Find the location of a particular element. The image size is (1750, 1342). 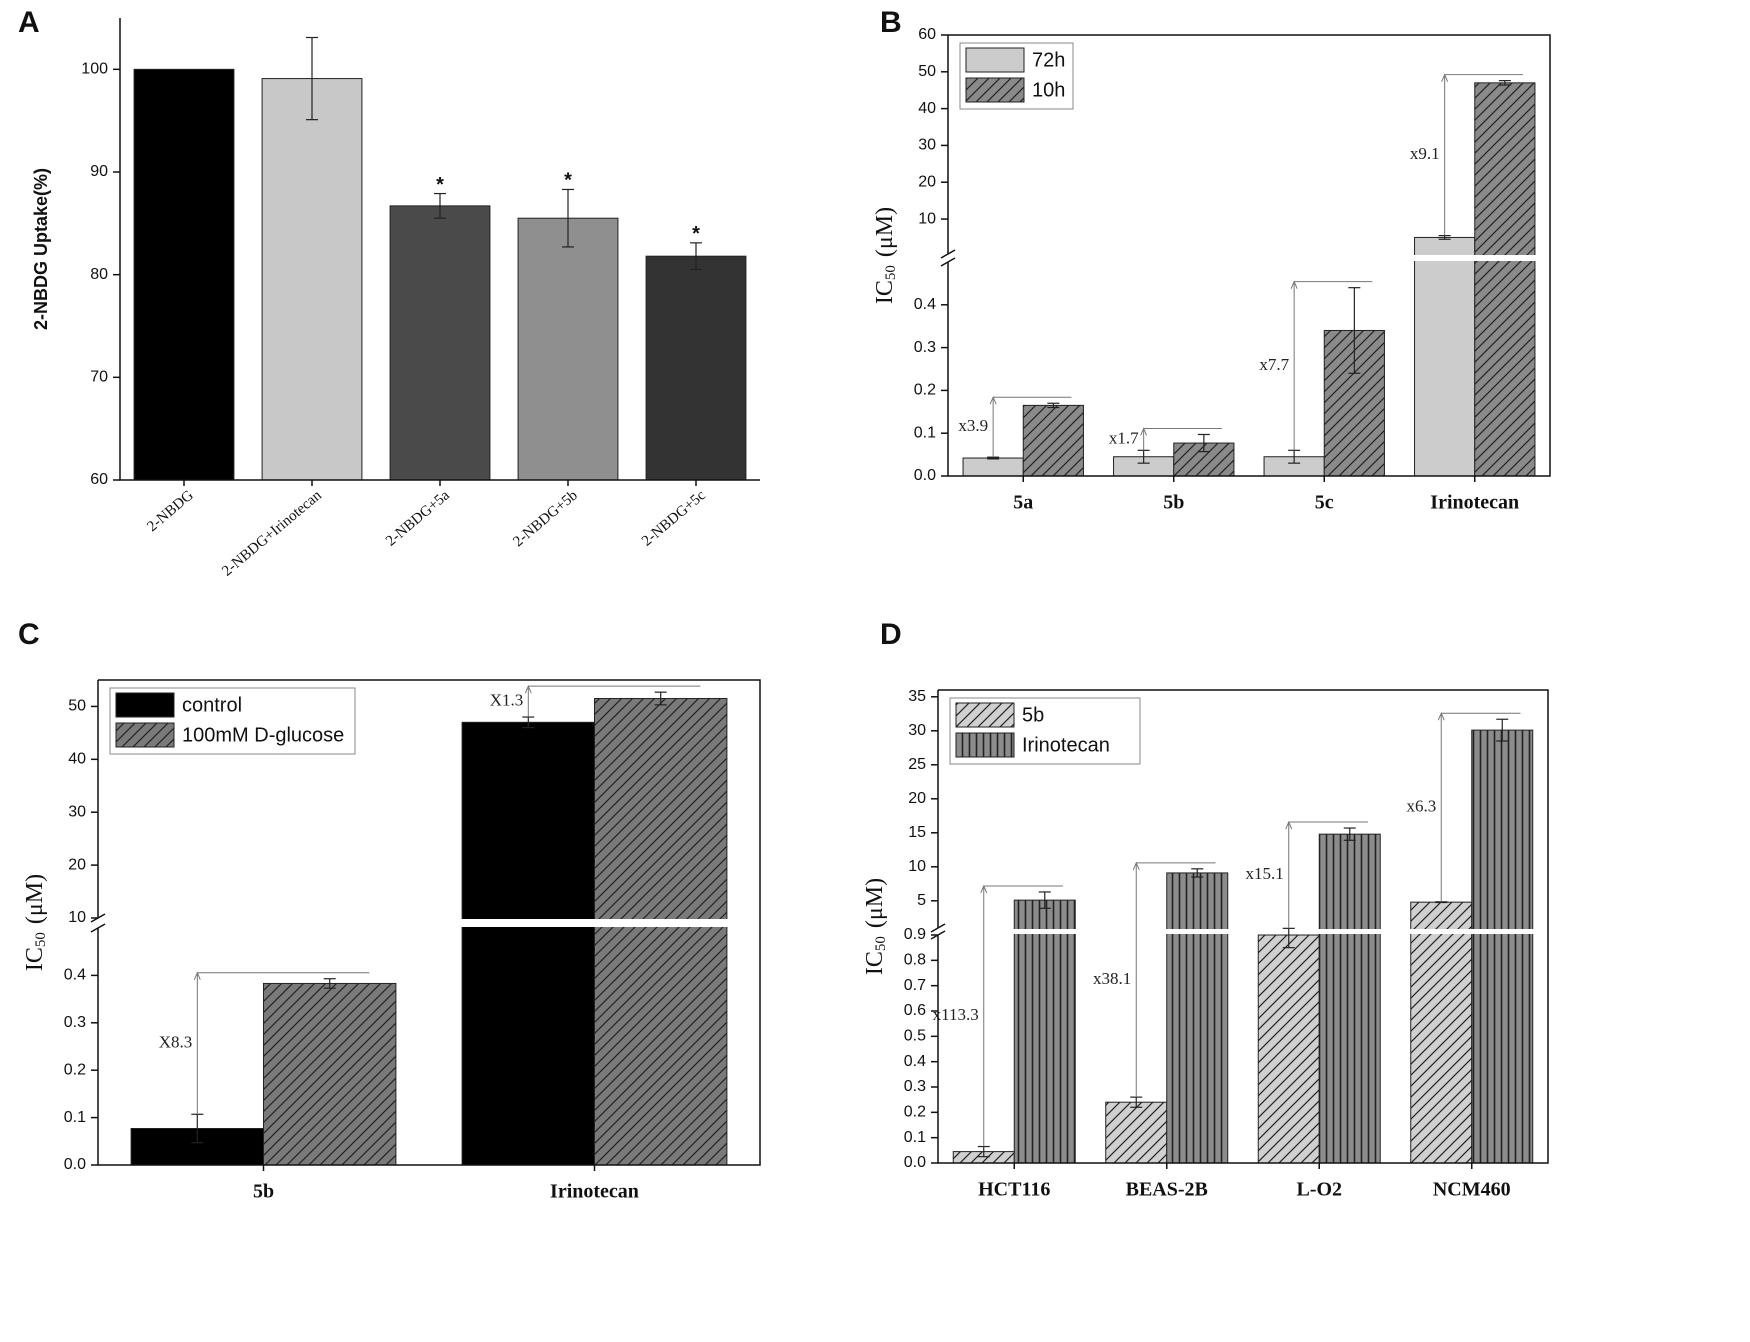

y-tick-label: 90 is located at coordinates (99, 171).